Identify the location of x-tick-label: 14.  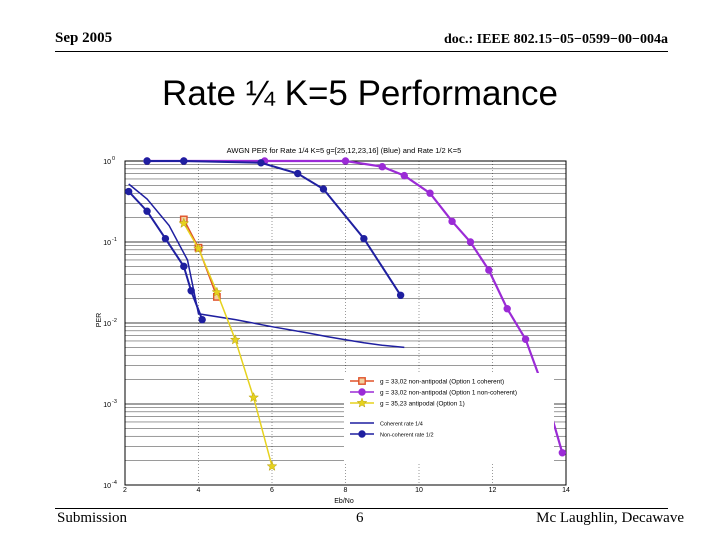
(566, 490).